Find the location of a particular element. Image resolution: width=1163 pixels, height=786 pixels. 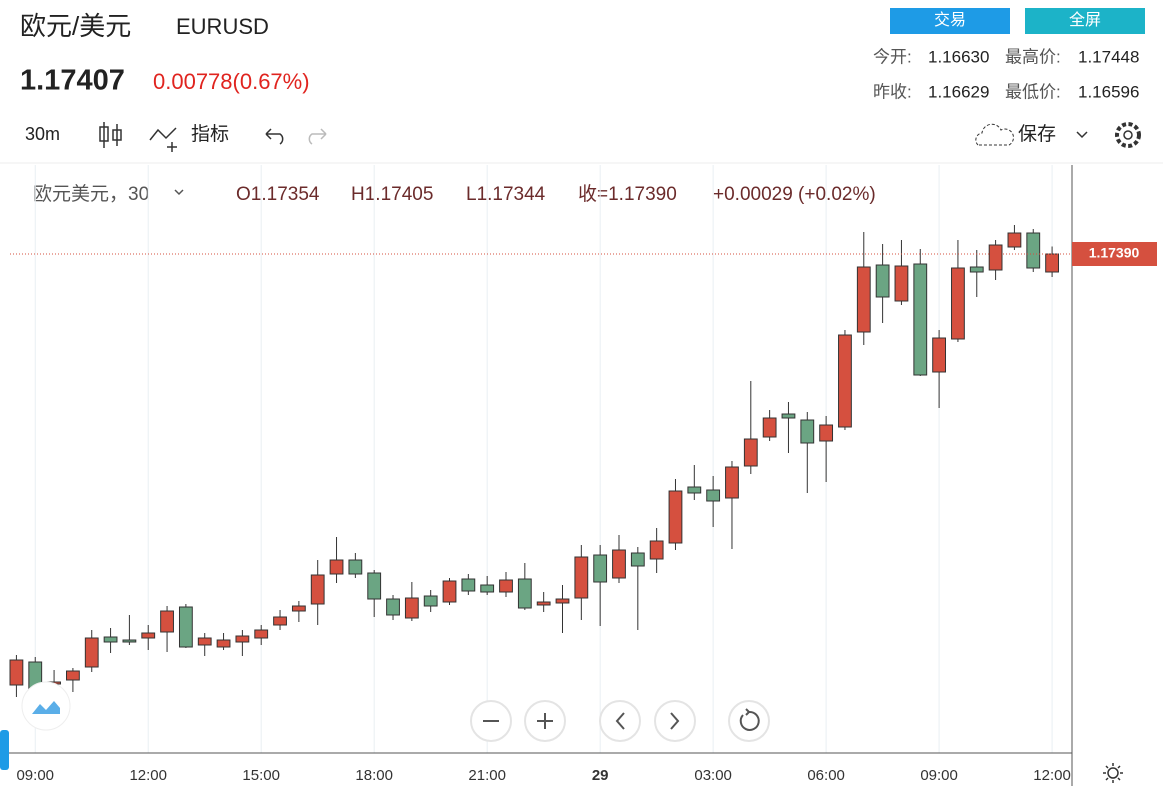

indicator-icon is located at coordinates (163, 139).